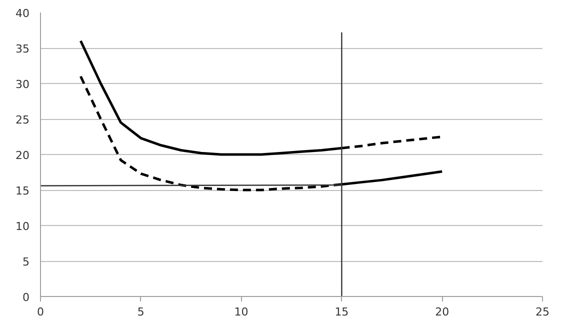  What do you see at coordinates (23, 155) in the screenshot?
I see `y-tick-label: 20` at bounding box center [23, 155].